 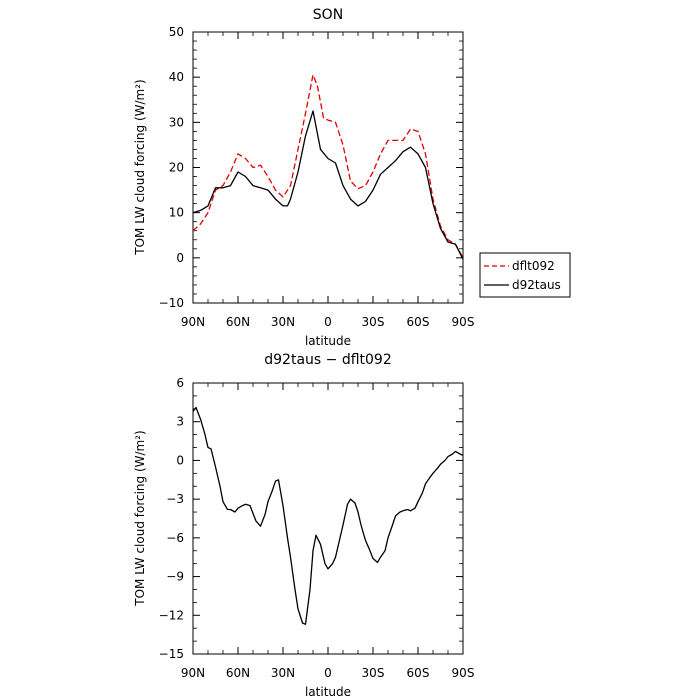 What do you see at coordinates (176, 122) in the screenshot?
I see `y-tick-label: 30` at bounding box center [176, 122].